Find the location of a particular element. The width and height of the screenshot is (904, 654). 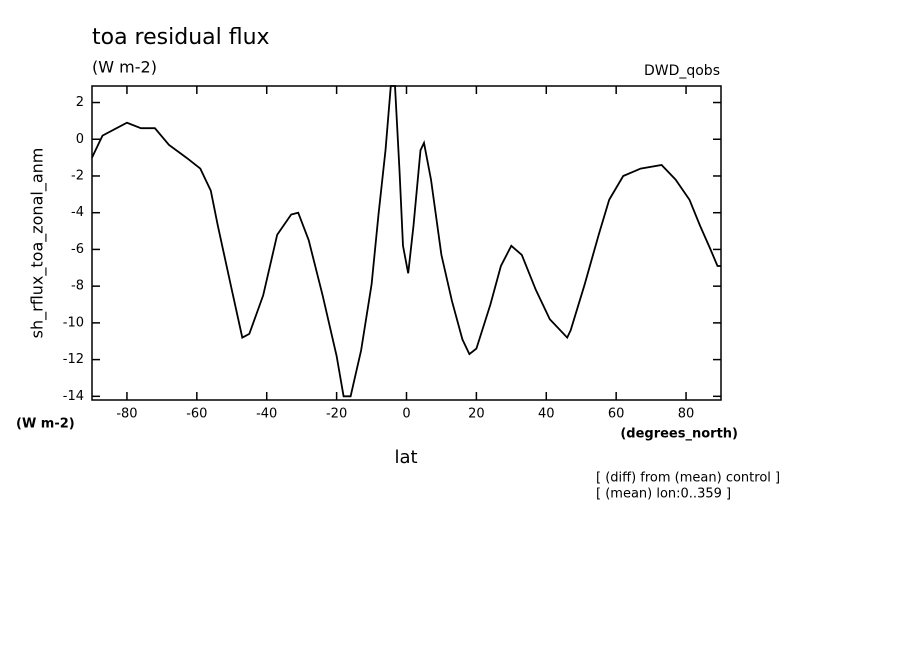

y-tick-label: -10 is located at coordinates (73, 322).